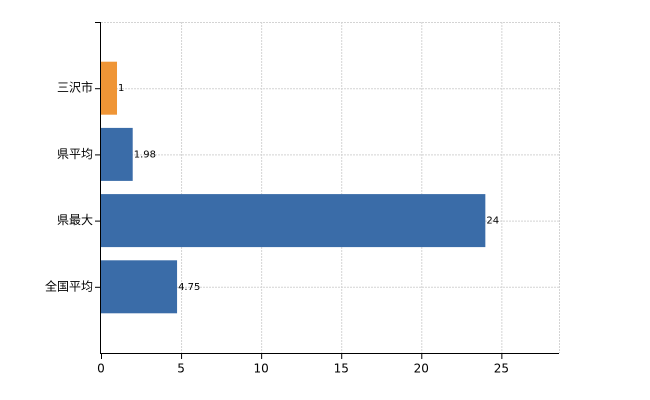 This screenshot has width=650, height=400. I want to click on data-label: 4.75, so click(189, 287).